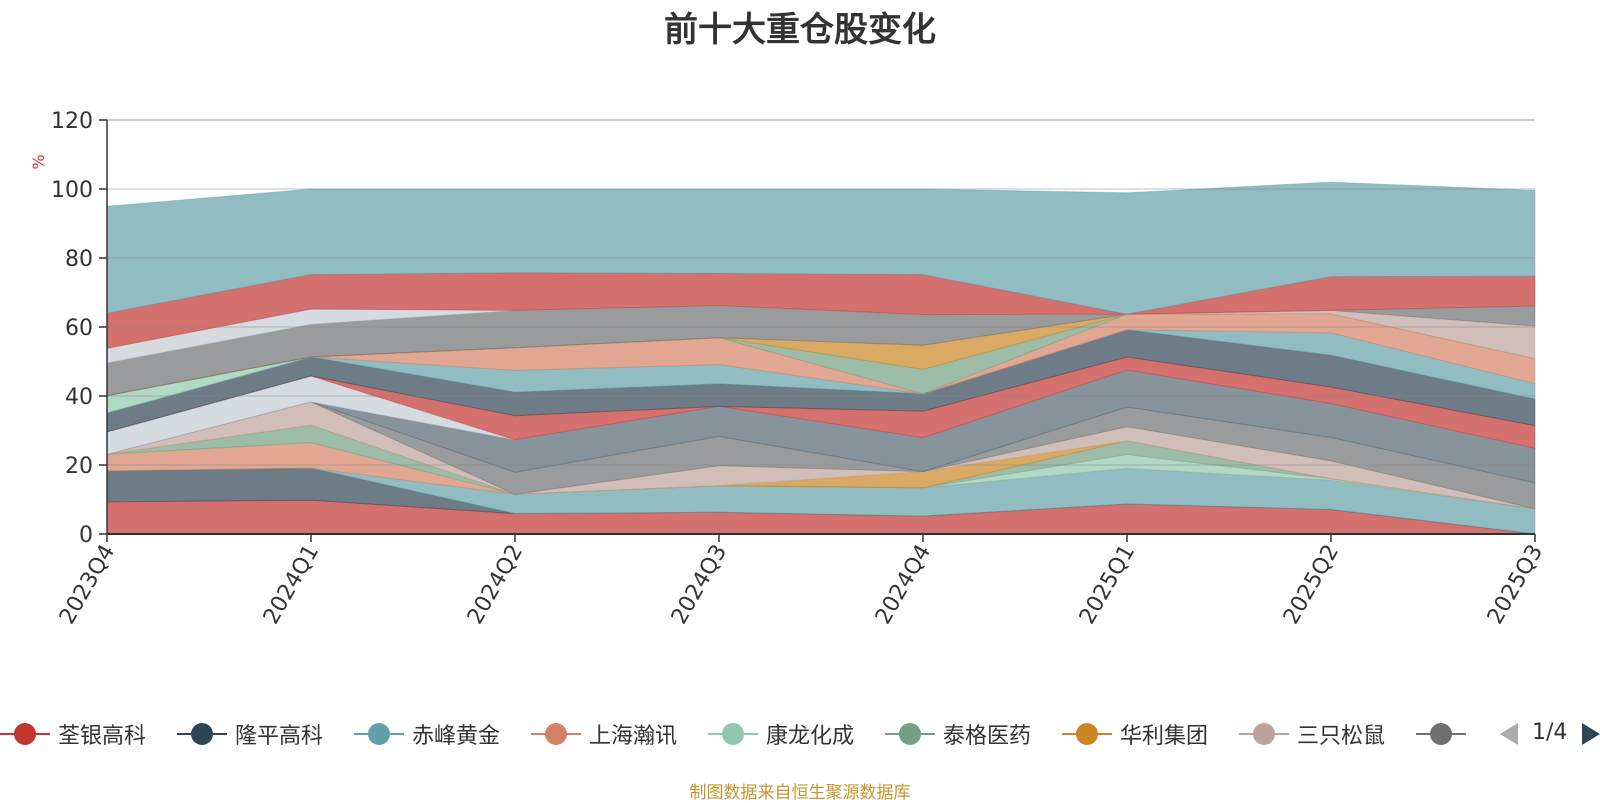 The image size is (1600, 803). What do you see at coordinates (699, 585) in the screenshot?
I see `x-tick-label: 2024Q3` at bounding box center [699, 585].